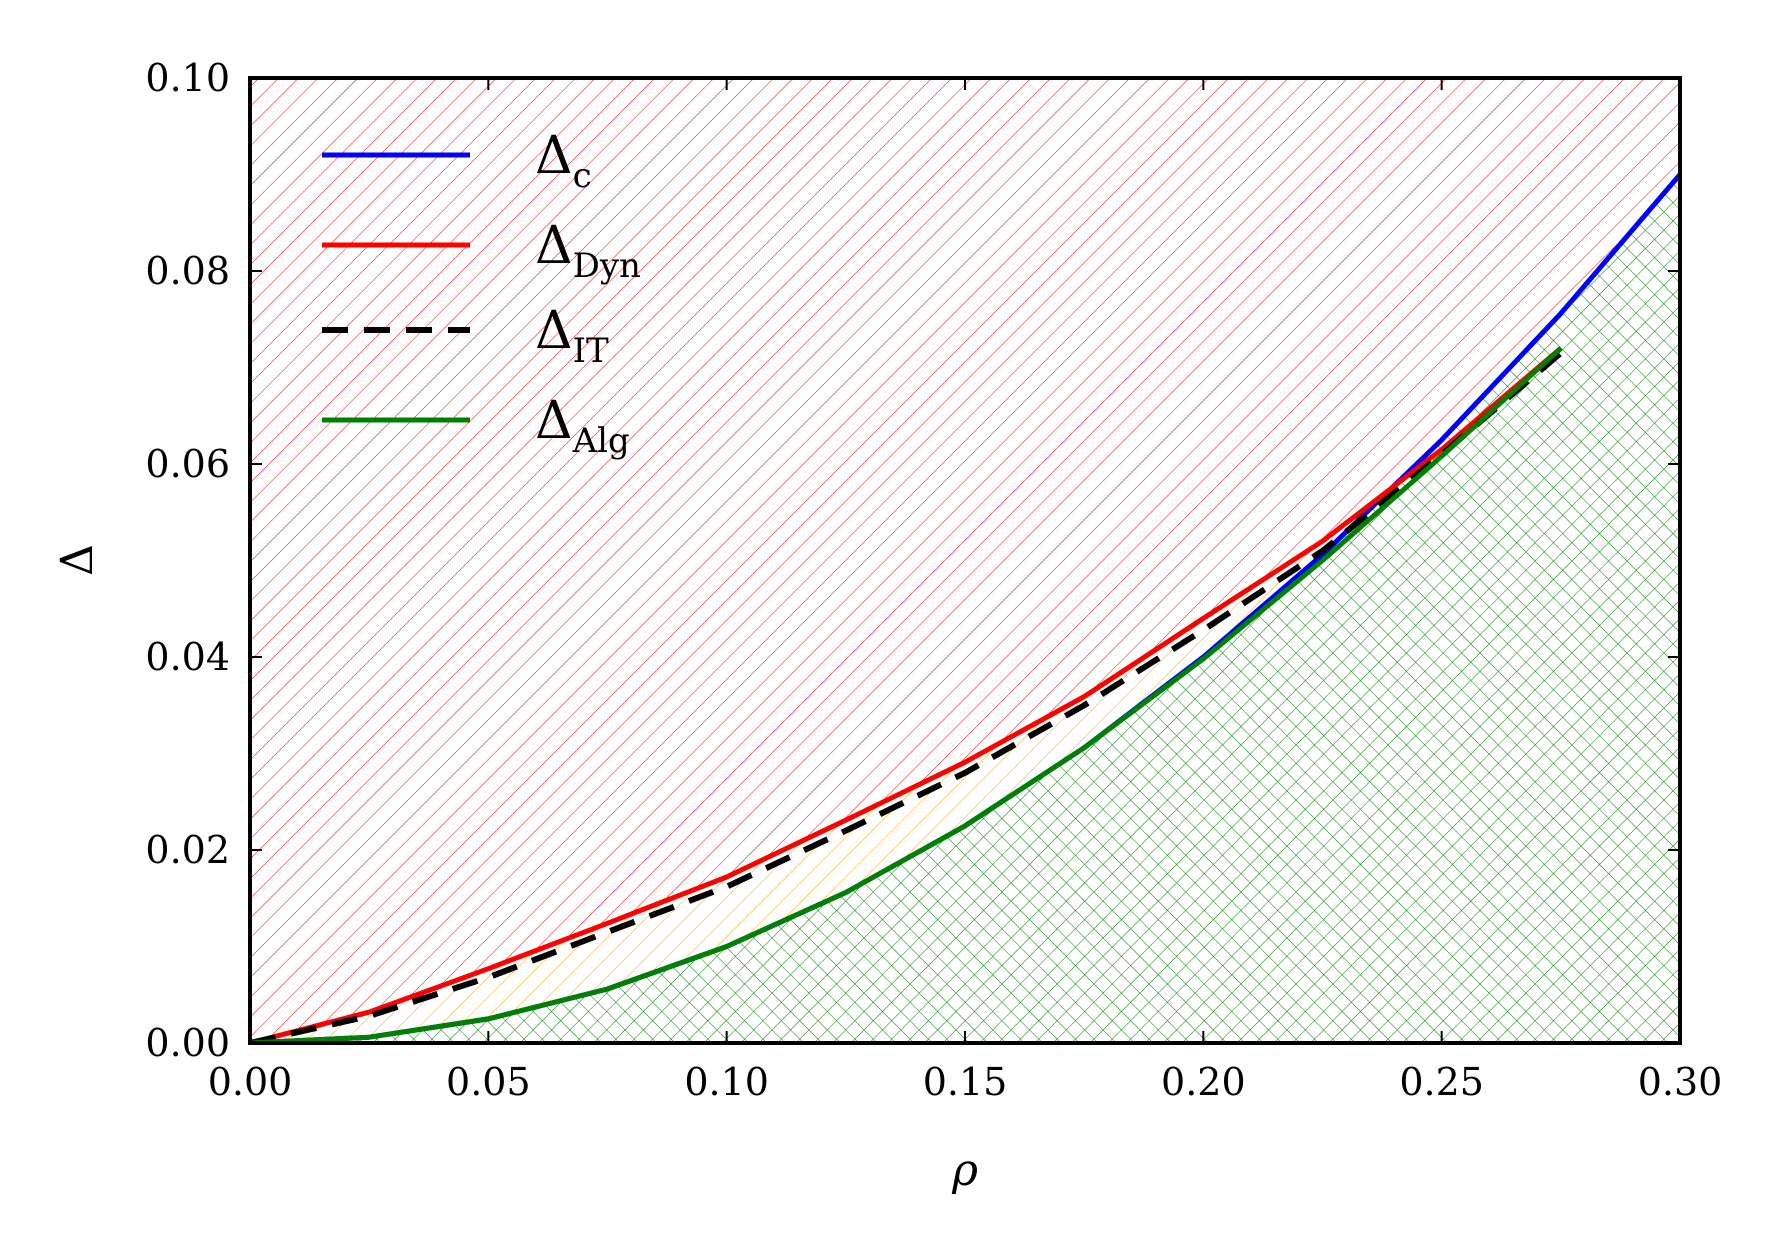  What do you see at coordinates (187, 850) in the screenshot?
I see `y-tick-label: 0.02` at bounding box center [187, 850].